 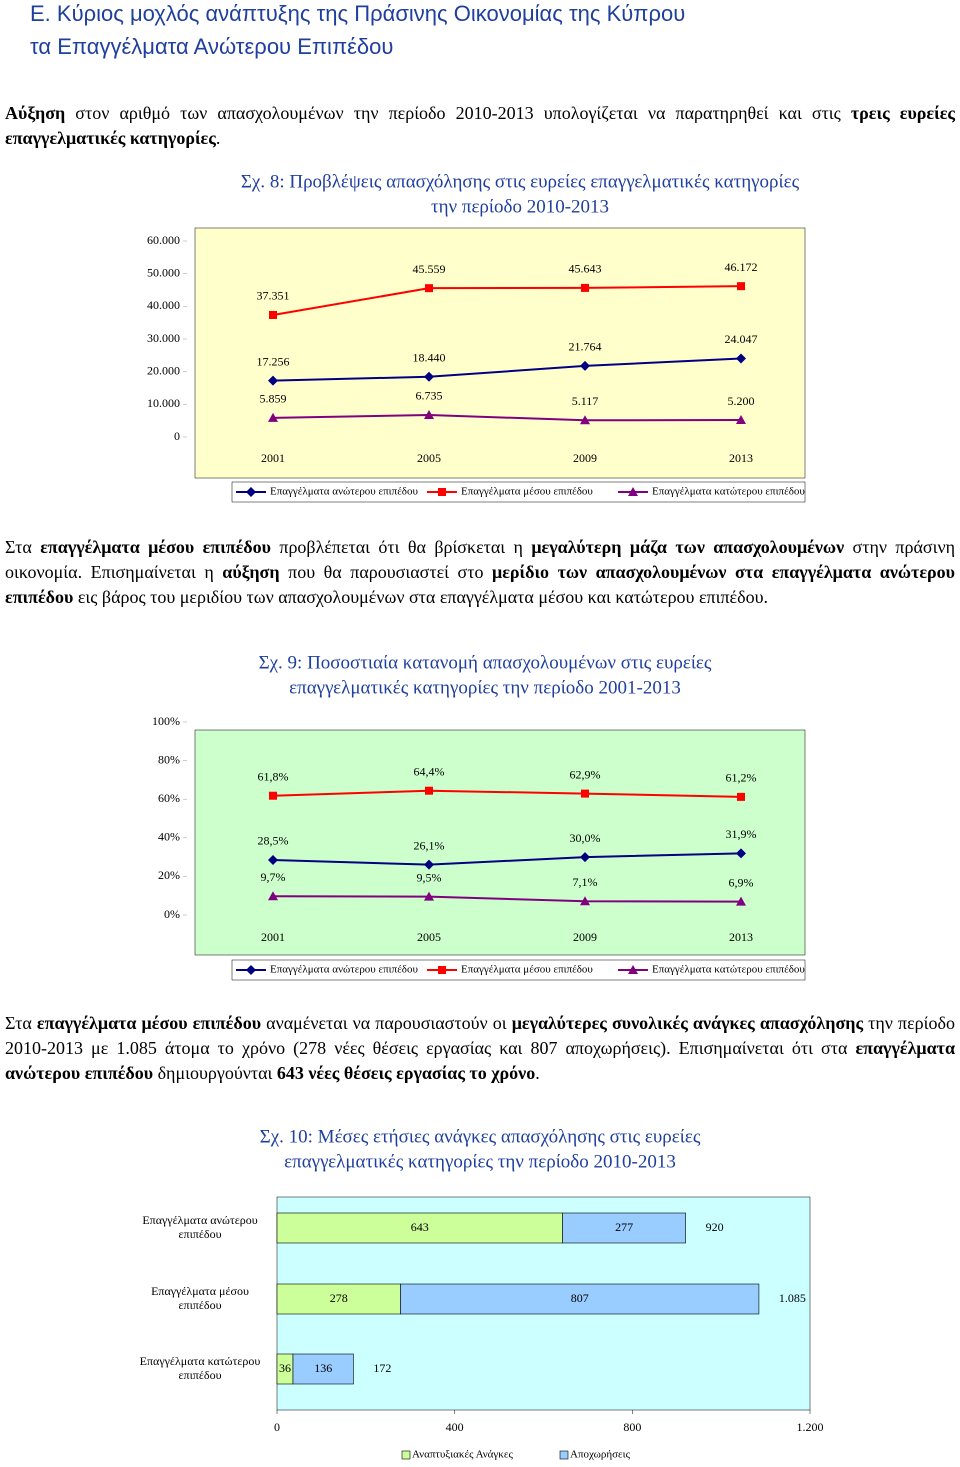 What do you see at coordinates (163, 338) in the screenshot?
I see `y-tick-label: 30.000` at bounding box center [163, 338].